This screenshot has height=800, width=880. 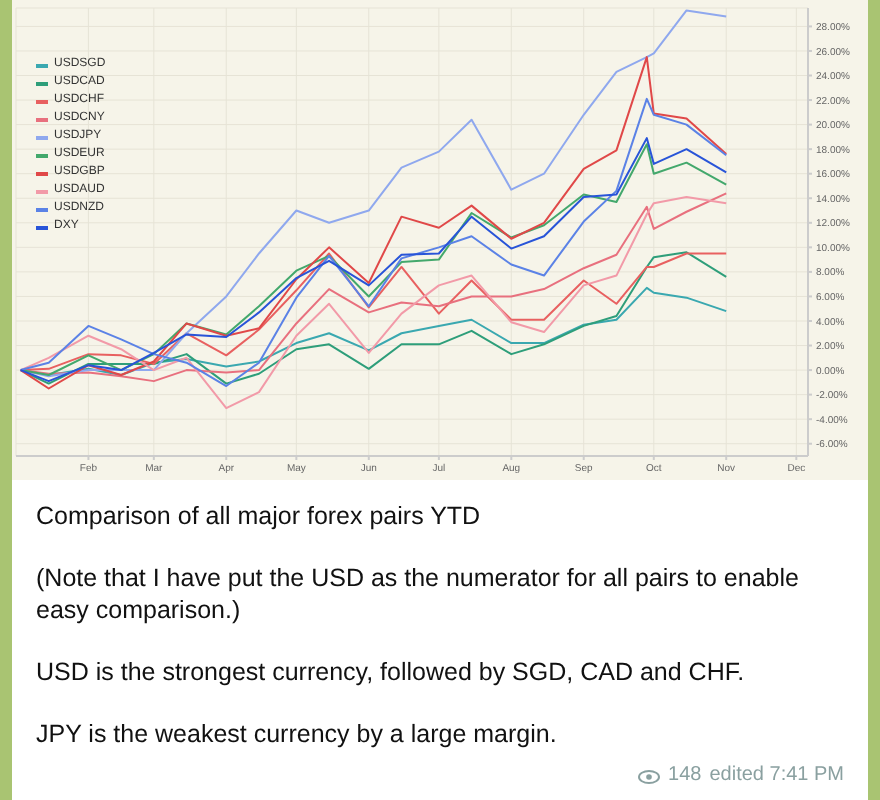 What do you see at coordinates (776, 775) in the screenshot?
I see `text: edited 7:41 PM` at bounding box center [776, 775].